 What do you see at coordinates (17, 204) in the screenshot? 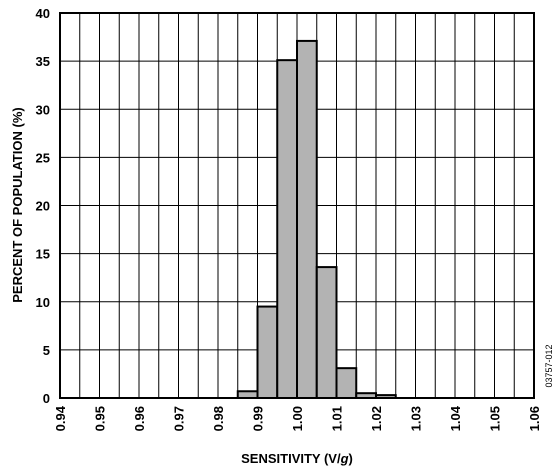
I see `y-axis-title: PERCENT OF POPULATION (%)` at bounding box center [17, 204].